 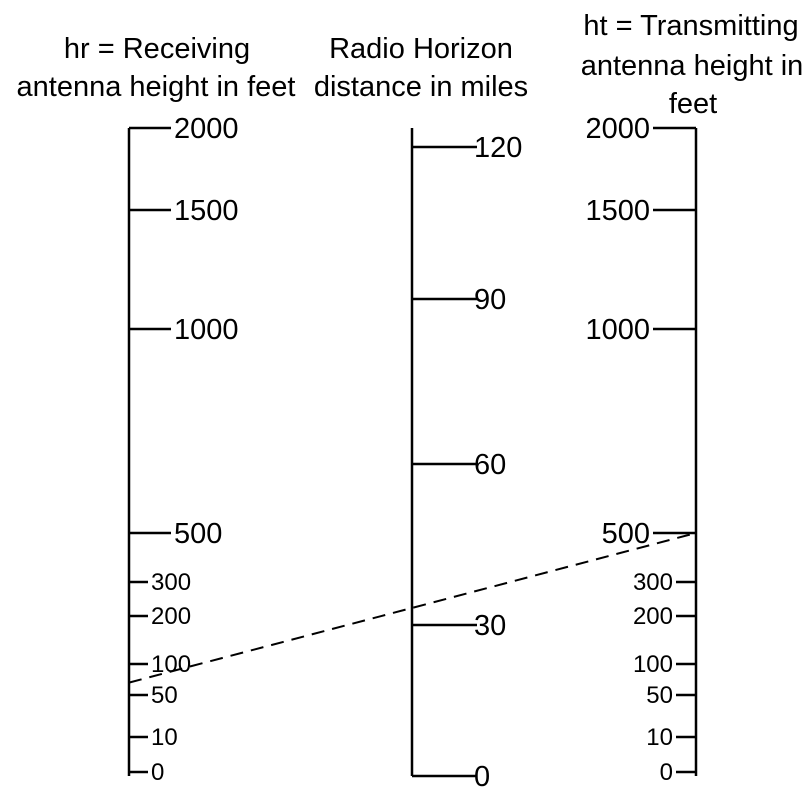 I want to click on receiving-tick-label-0: 0, so click(x=157, y=772).